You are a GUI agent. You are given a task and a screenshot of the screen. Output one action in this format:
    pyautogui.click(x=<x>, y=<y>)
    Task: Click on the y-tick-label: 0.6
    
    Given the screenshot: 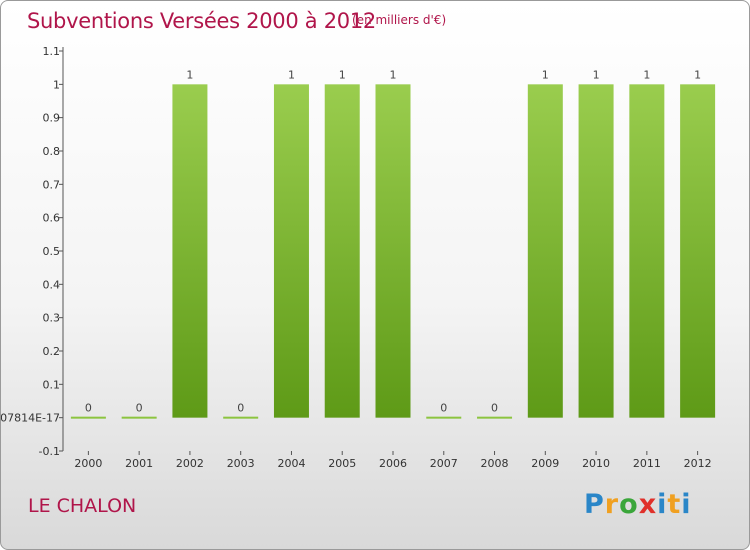 What is the action you would take?
    pyautogui.click(x=52, y=218)
    